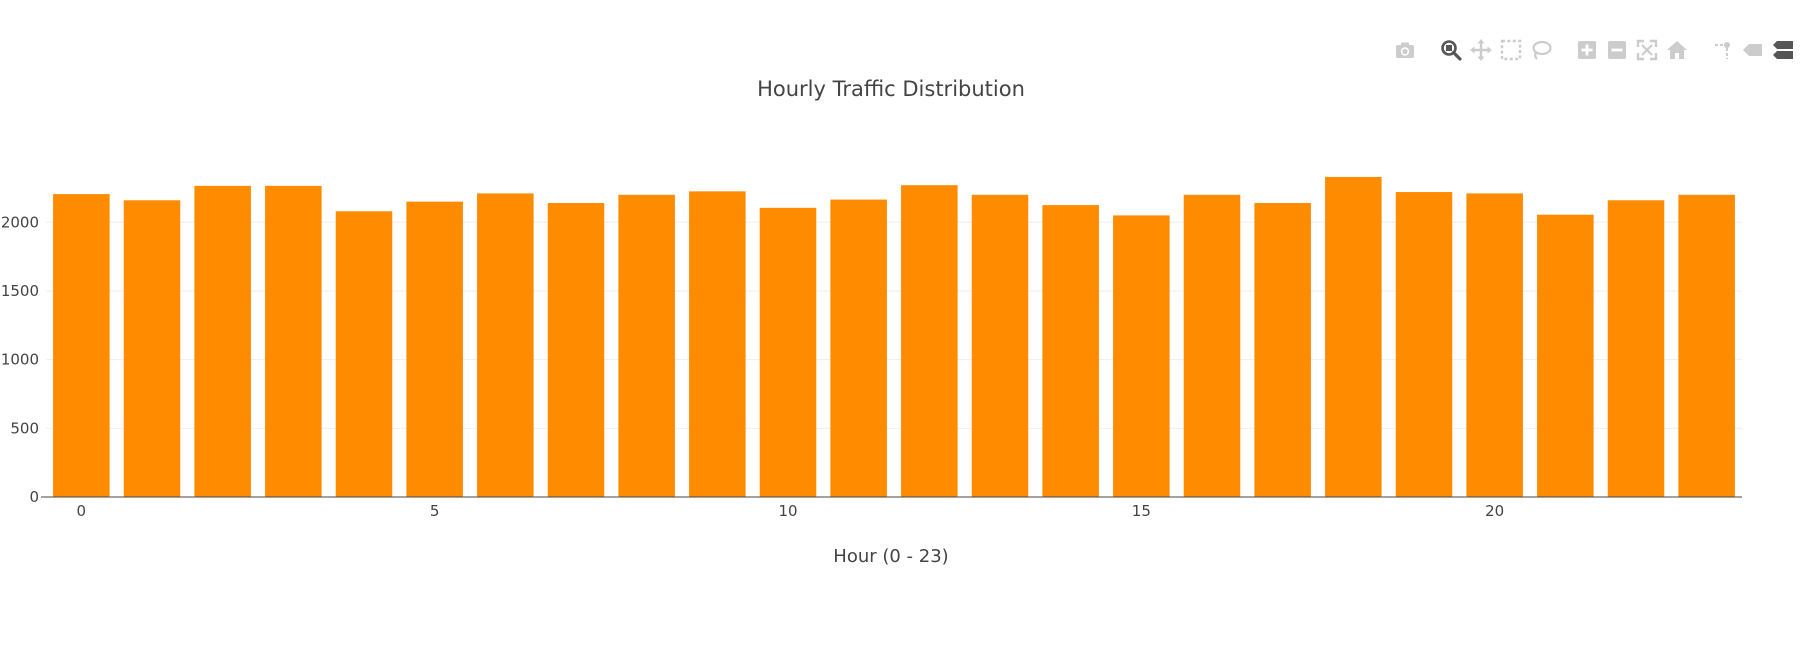 The width and height of the screenshot is (1806, 650). I want to click on hover-compare-button, so click(1783, 50).